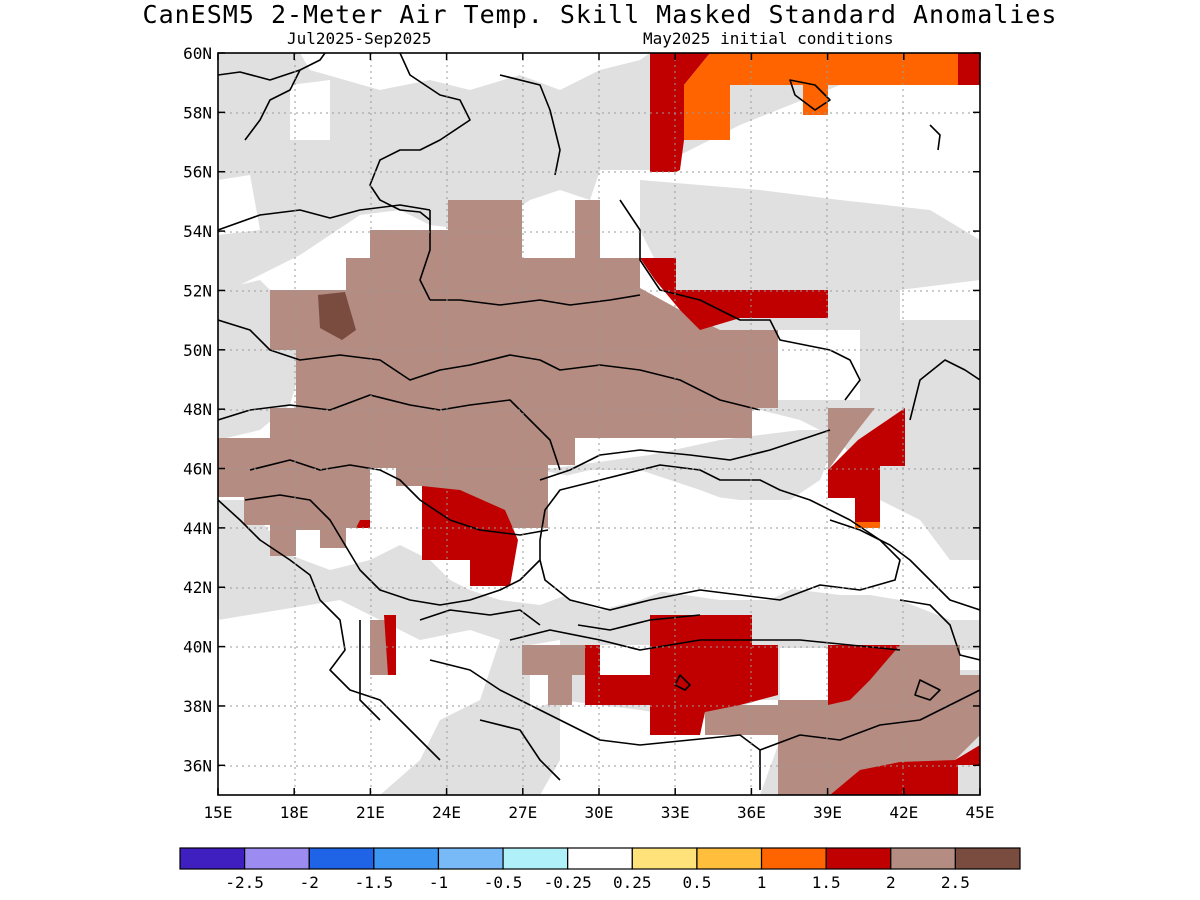  Describe the element at coordinates (632, 882) in the screenshot. I see `colorbar-label: 0.25` at that location.